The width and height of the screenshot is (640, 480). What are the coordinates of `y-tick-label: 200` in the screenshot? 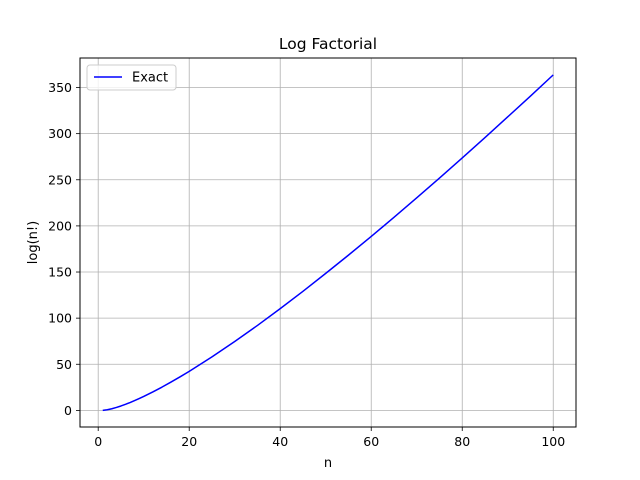 It's located at (60, 225).